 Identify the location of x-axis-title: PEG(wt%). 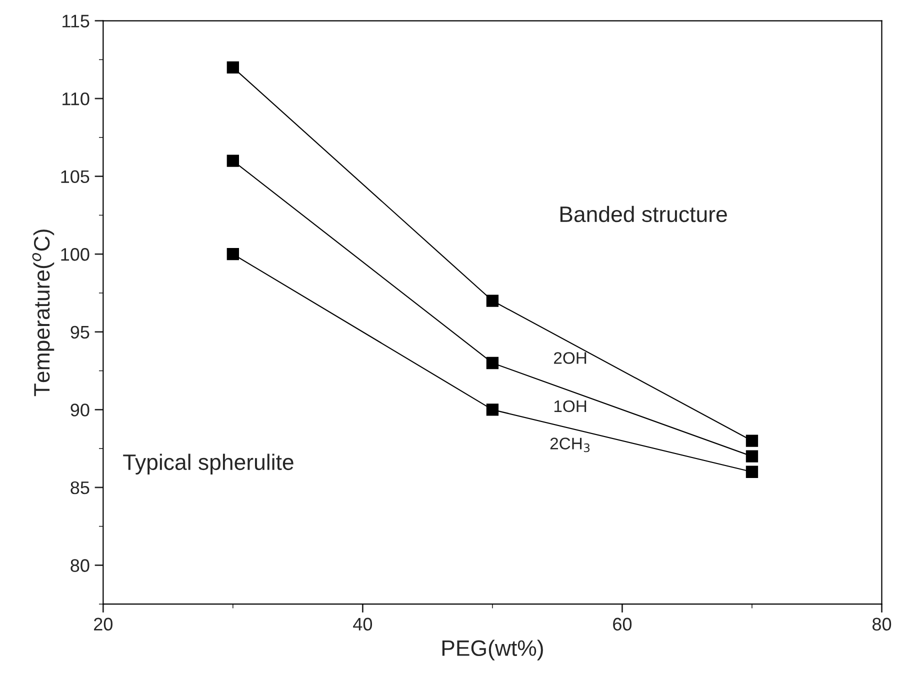
(492, 650).